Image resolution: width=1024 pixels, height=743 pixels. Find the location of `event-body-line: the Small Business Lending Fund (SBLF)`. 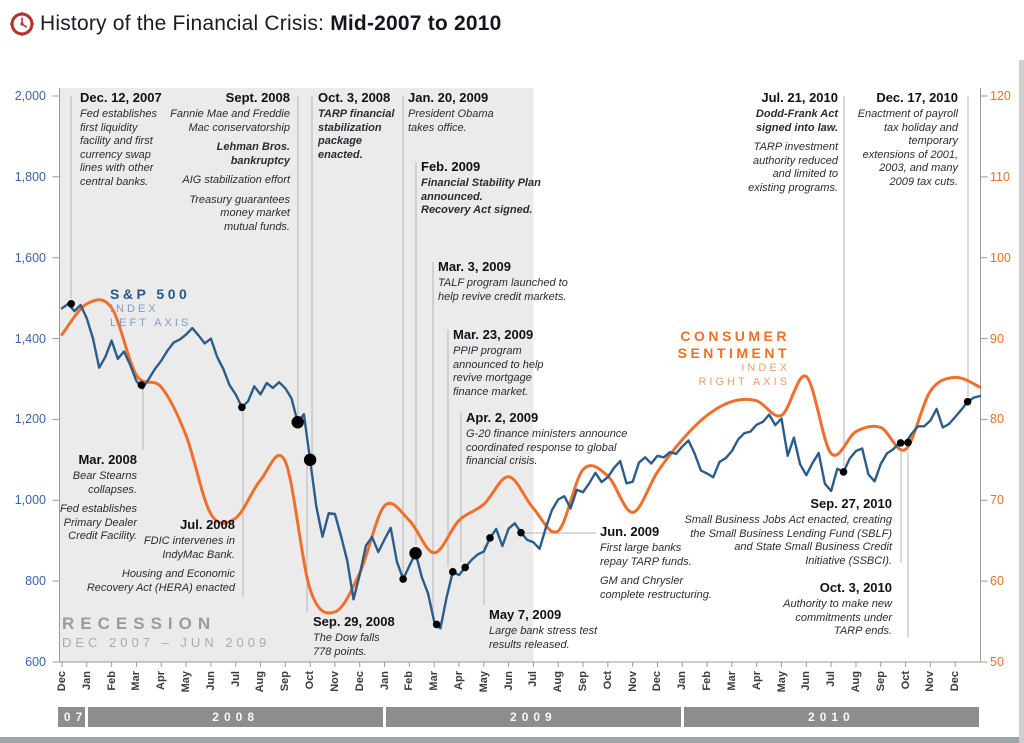

event-body-line: the Small Business Lending Fund (SBLF) is located at coordinates (791, 533).